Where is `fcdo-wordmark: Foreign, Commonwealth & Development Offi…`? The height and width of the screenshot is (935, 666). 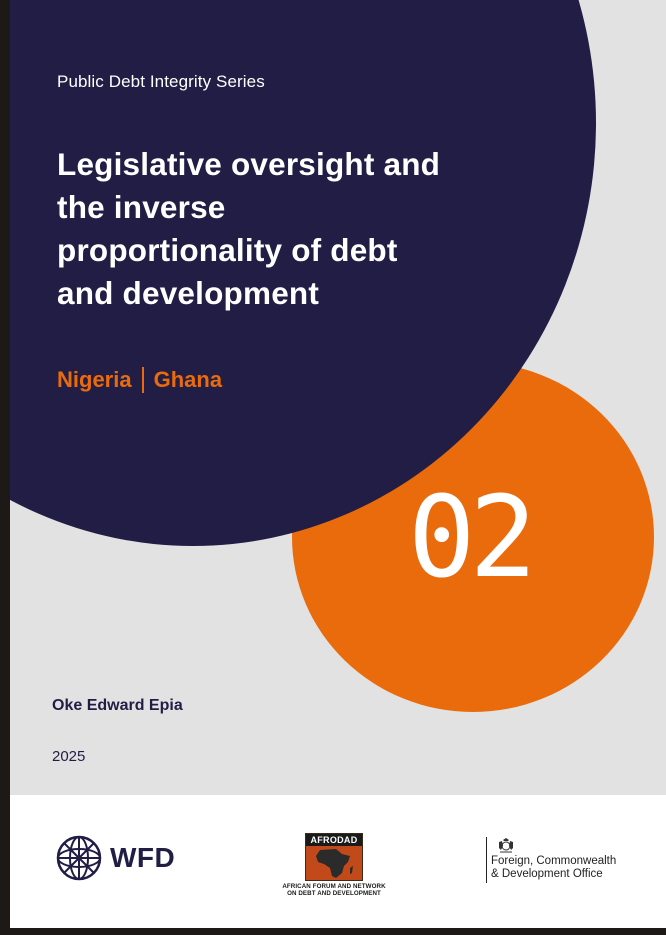 fcdo-wordmark: Foreign, Commonwealth & Development Offi… is located at coordinates (553, 860).